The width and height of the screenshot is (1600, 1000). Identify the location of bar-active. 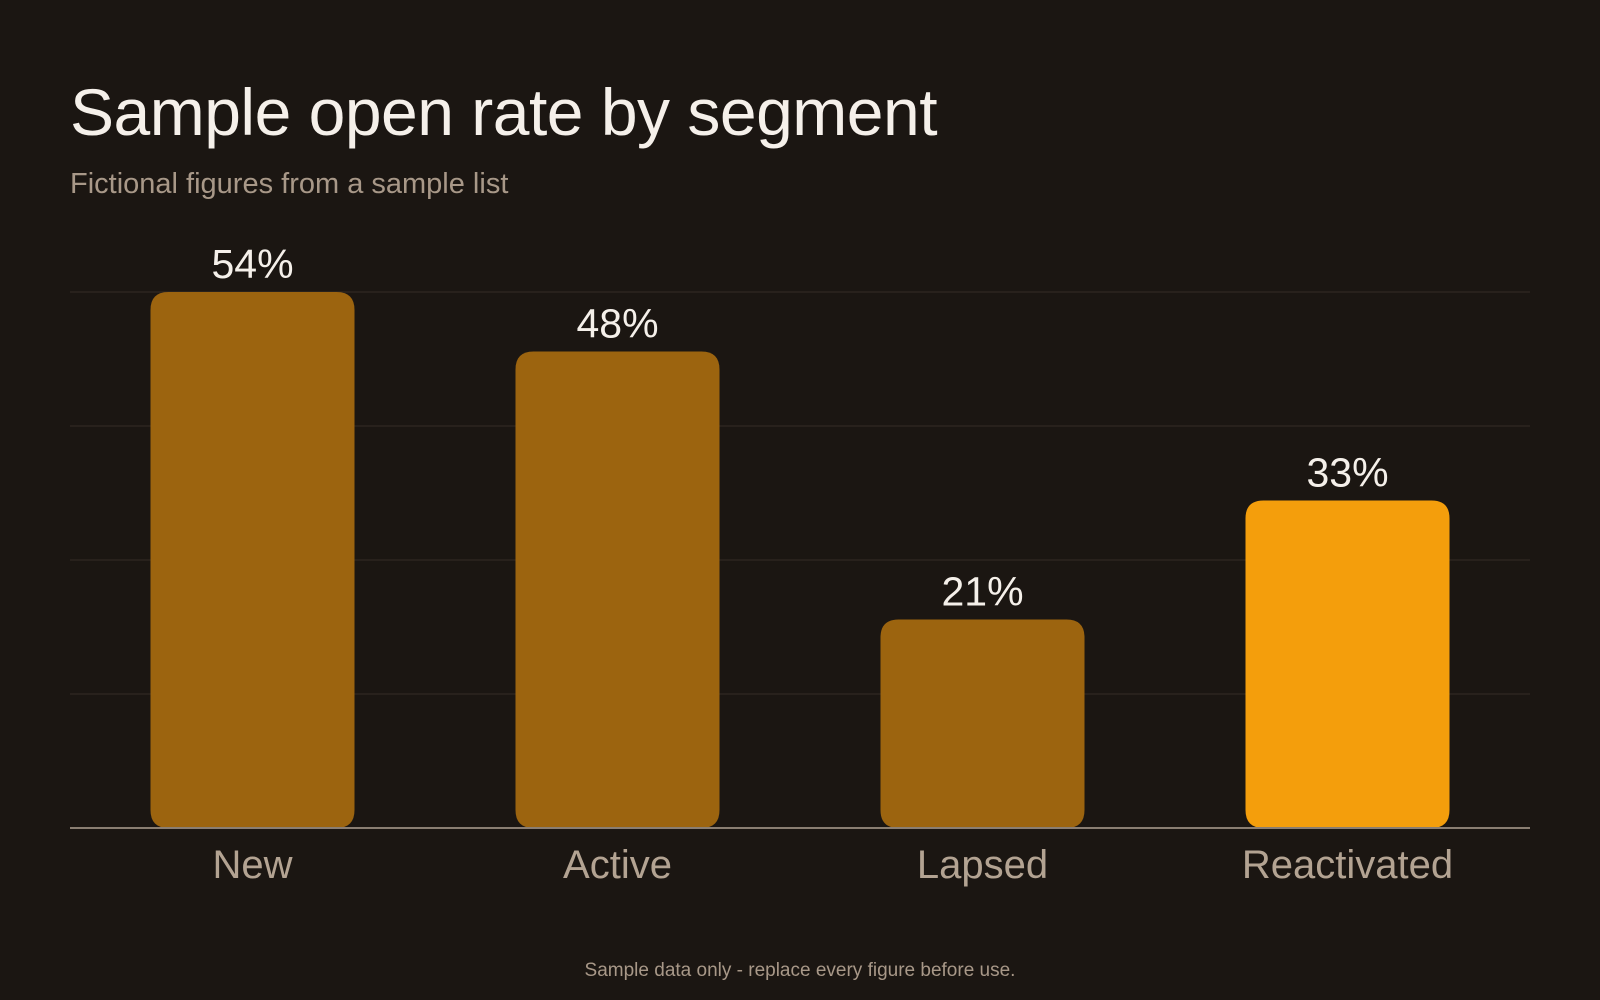
(617, 589).